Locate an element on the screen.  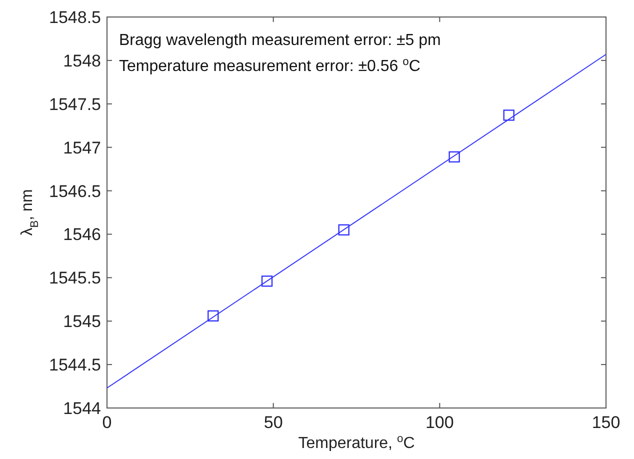
annotation: Temperature measurement error: ±0.56 $^{o}$C is located at coordinates (269, 65).